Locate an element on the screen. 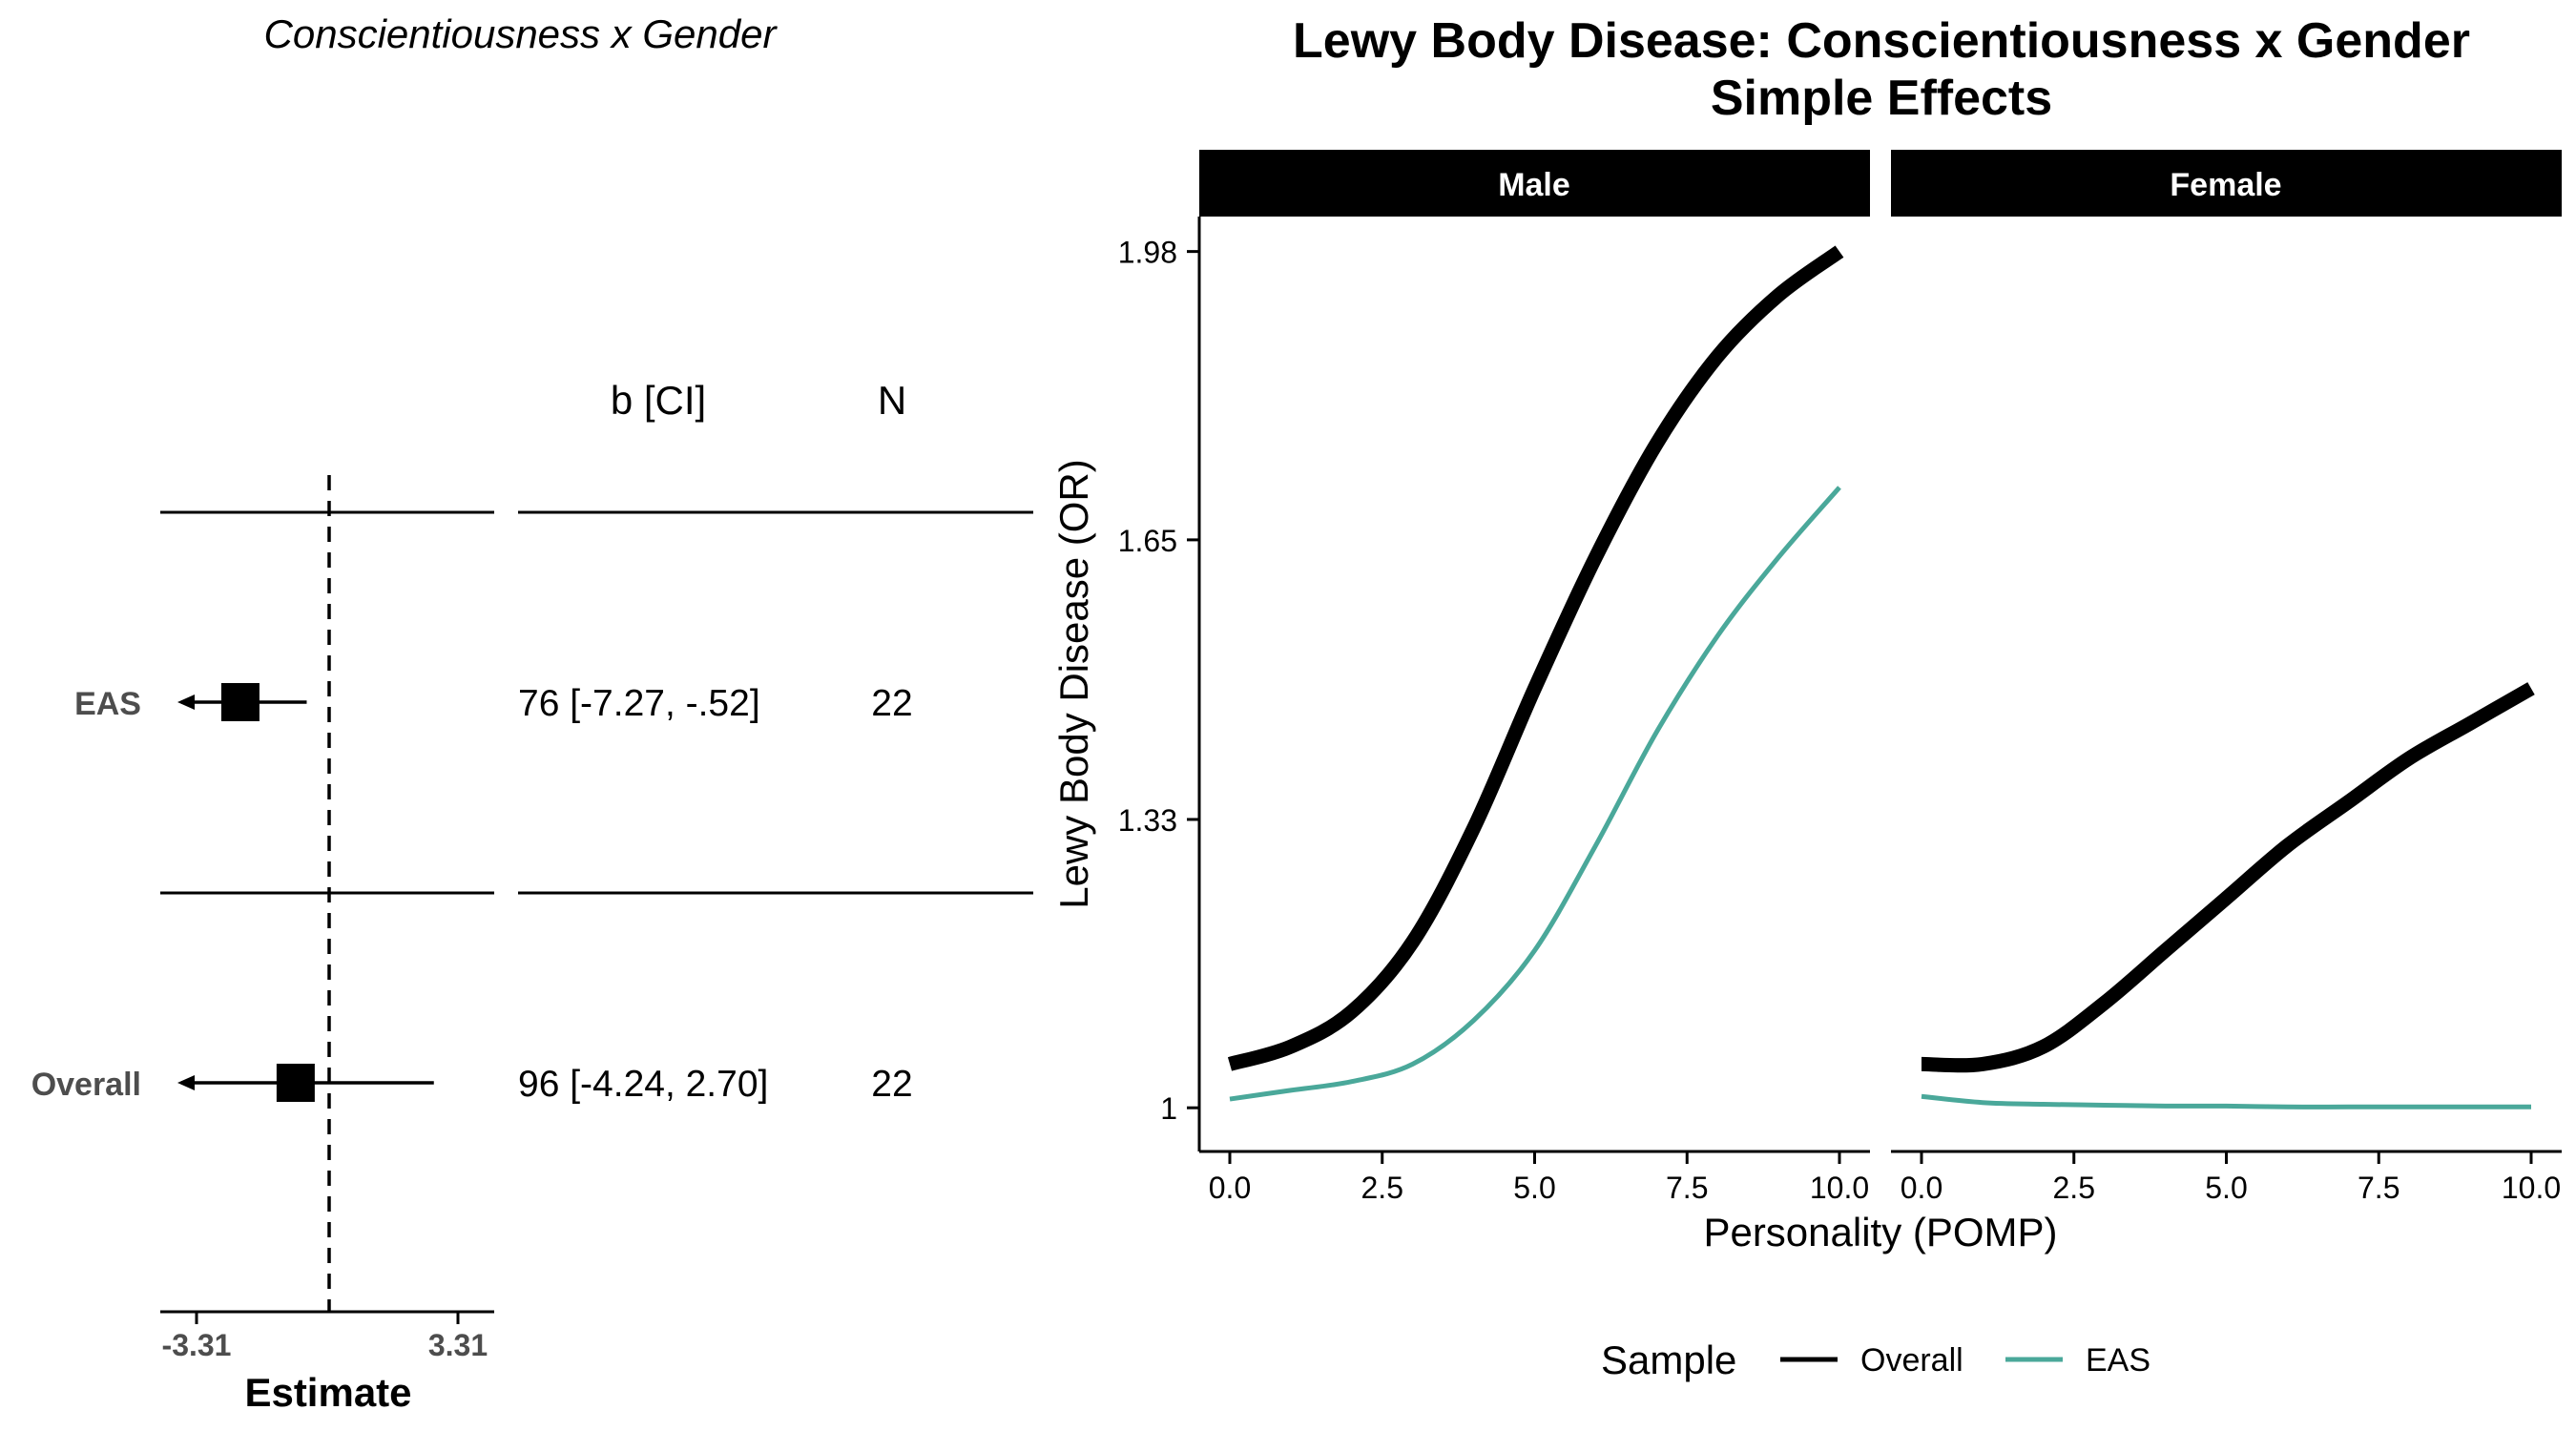 This screenshot has width=2576, height=1431. facet-strip-male-label: Male is located at coordinates (1534, 185).